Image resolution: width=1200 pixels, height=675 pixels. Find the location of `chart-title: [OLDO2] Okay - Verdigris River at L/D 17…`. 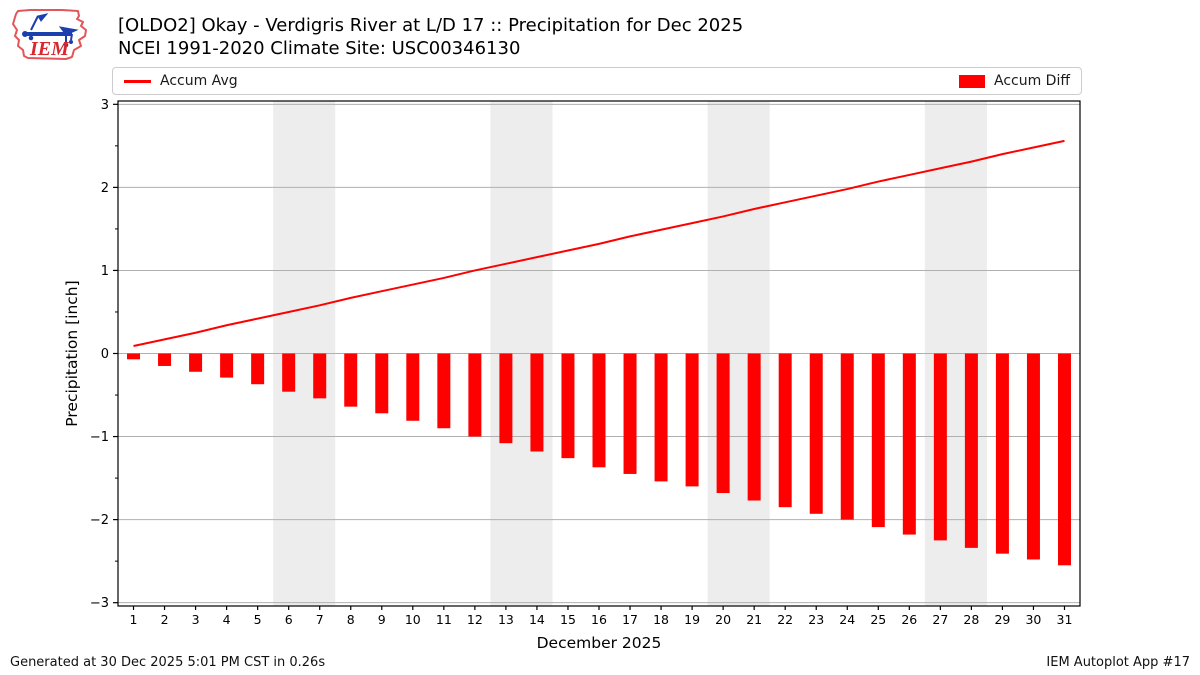

chart-title: [OLDO2] Okay - Verdigris River at L/D 17… is located at coordinates (431, 25).